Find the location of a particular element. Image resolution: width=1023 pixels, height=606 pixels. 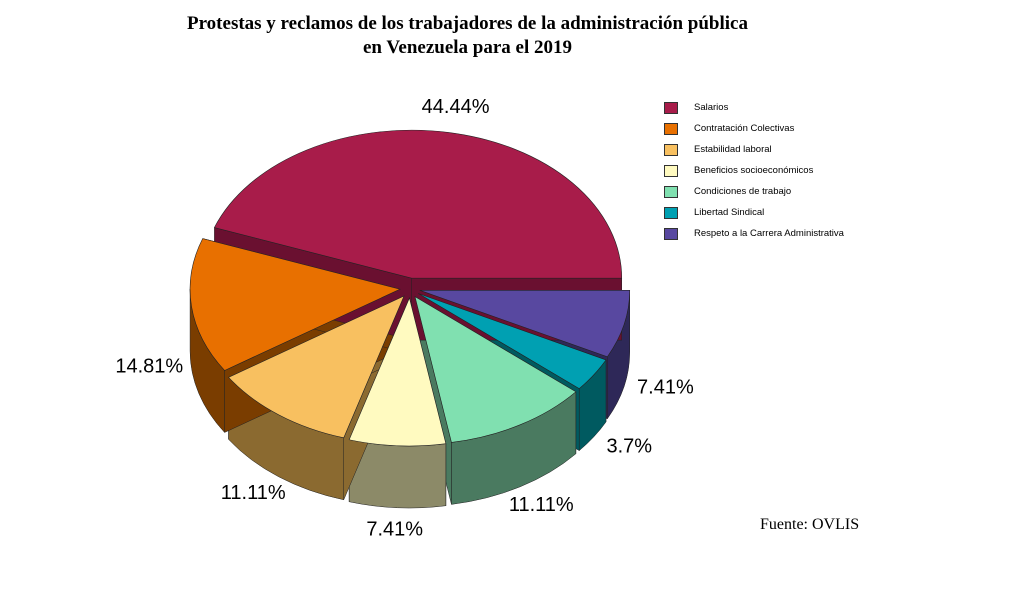

data-label: 44.44% is located at coordinates (456, 107).